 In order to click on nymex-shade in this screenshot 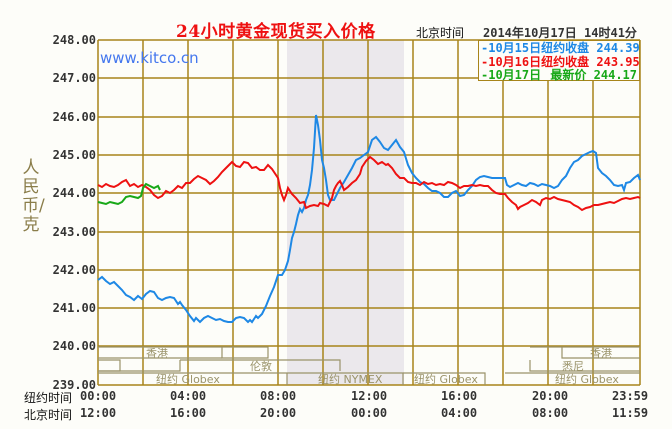, I will do `click(345, 212)`.